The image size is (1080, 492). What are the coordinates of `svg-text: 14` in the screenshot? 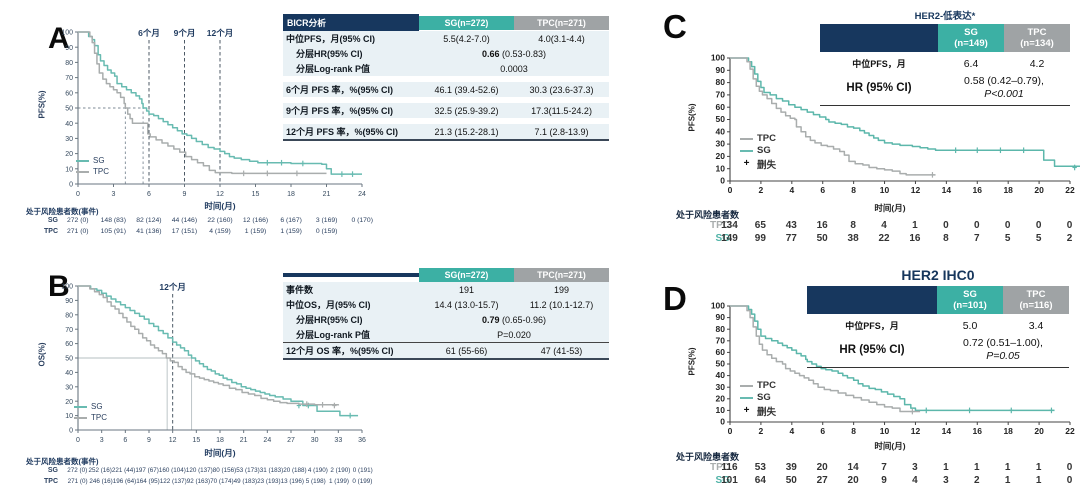 It's located at (947, 431).